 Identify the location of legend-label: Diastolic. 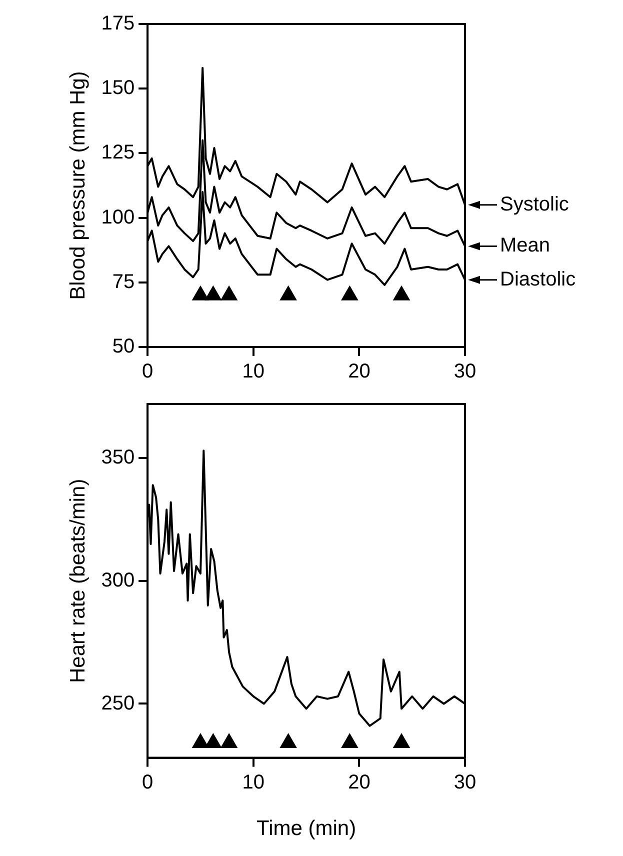
(538, 279).